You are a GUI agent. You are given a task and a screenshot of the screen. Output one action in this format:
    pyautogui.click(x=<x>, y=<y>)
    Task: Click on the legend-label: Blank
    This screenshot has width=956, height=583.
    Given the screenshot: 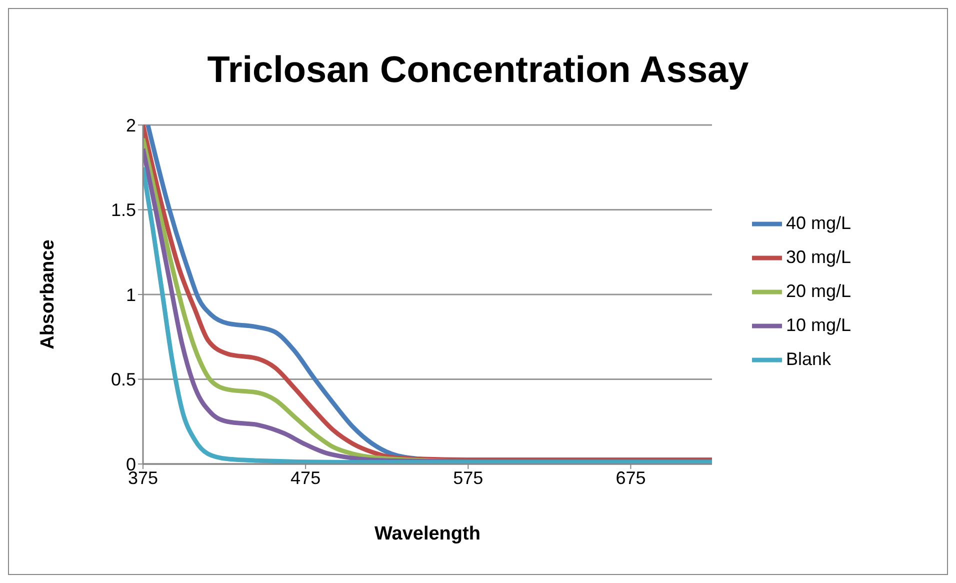 What is the action you would take?
    pyautogui.click(x=809, y=359)
    